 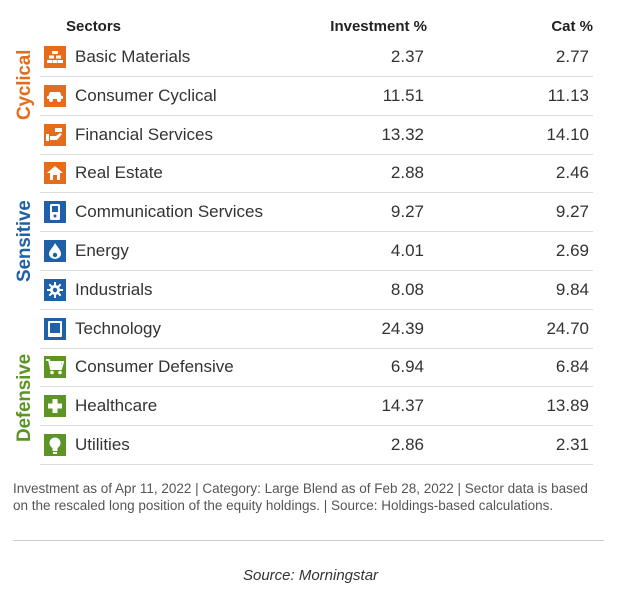 What do you see at coordinates (572, 212) in the screenshot?
I see `category-value: 9.27` at bounding box center [572, 212].